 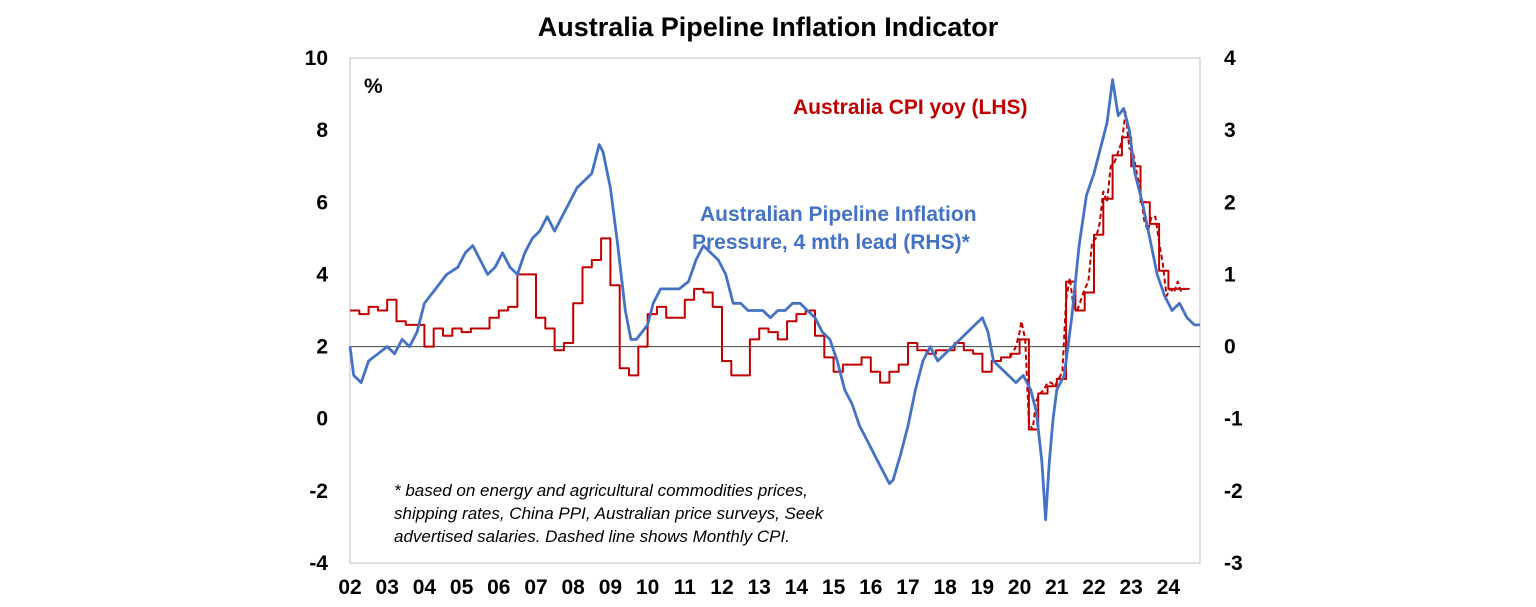 I want to click on x-tick-label: 08, so click(x=574, y=587).